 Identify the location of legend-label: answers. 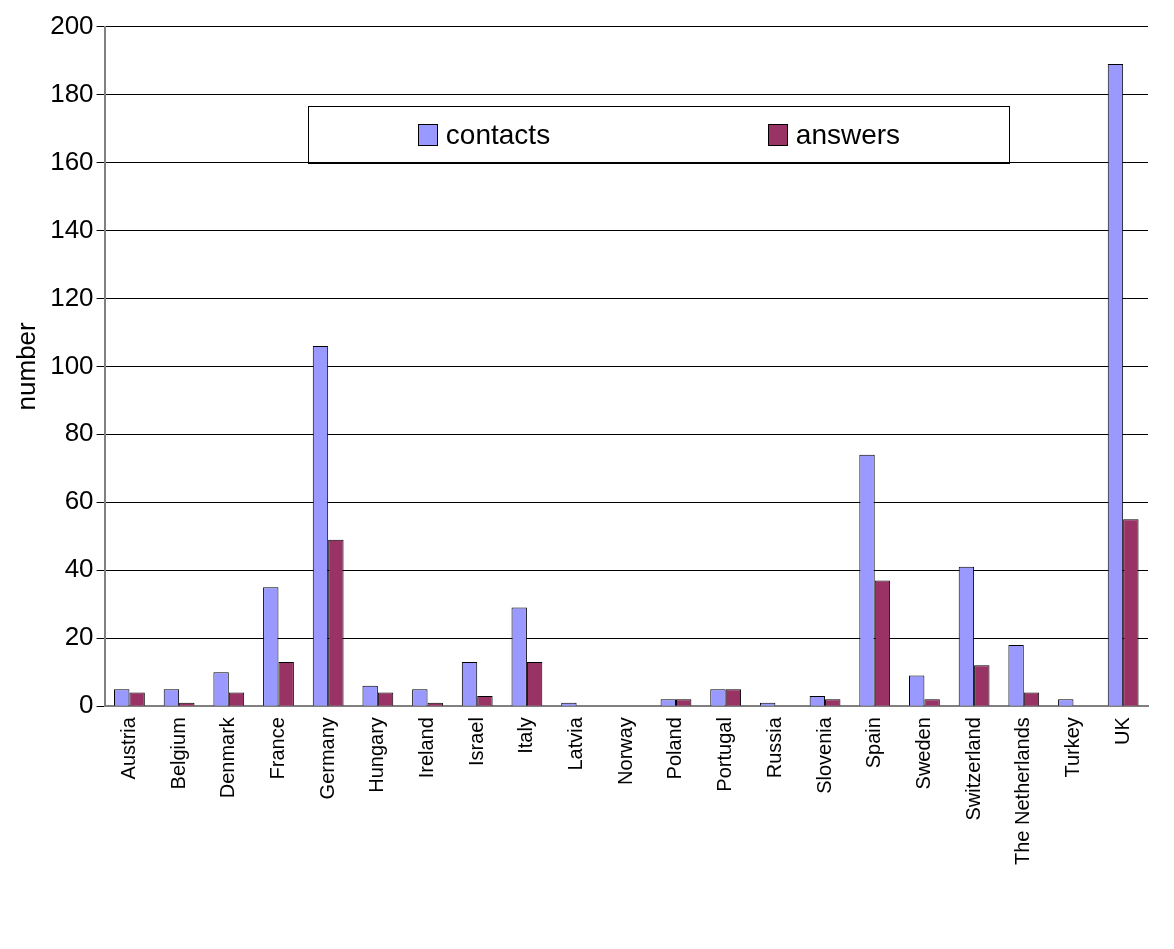
(848, 135).